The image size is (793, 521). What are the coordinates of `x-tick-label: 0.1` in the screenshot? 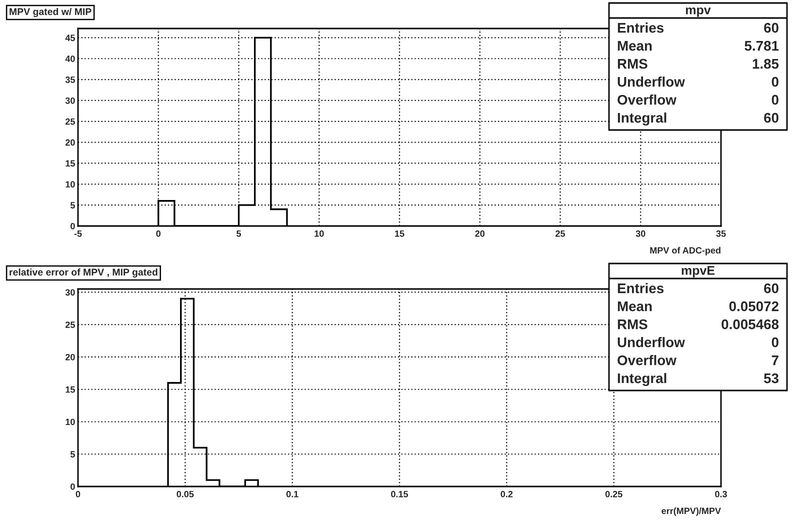 It's located at (292, 494).